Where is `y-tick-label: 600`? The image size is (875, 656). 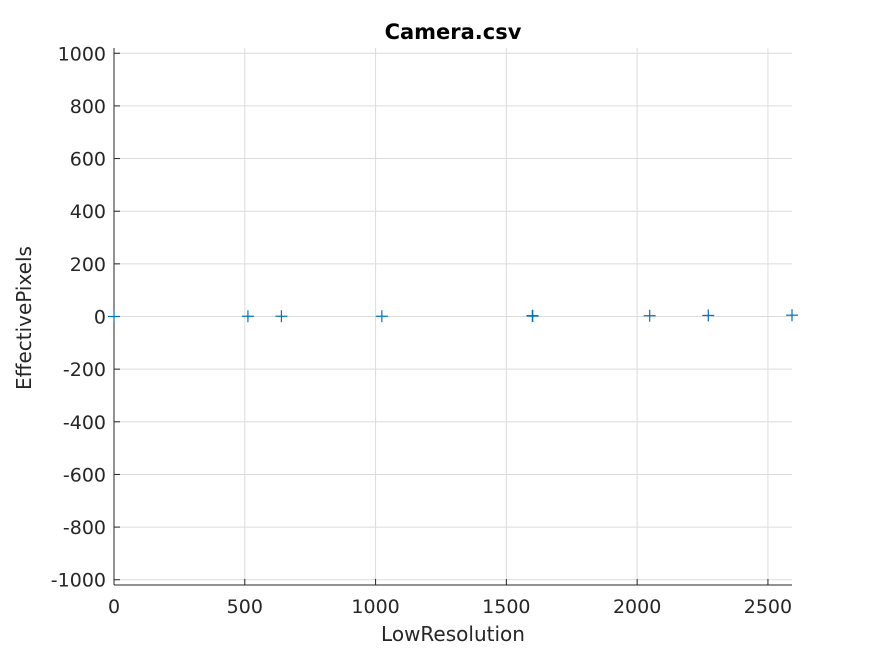
y-tick-label: 600 is located at coordinates (88, 160).